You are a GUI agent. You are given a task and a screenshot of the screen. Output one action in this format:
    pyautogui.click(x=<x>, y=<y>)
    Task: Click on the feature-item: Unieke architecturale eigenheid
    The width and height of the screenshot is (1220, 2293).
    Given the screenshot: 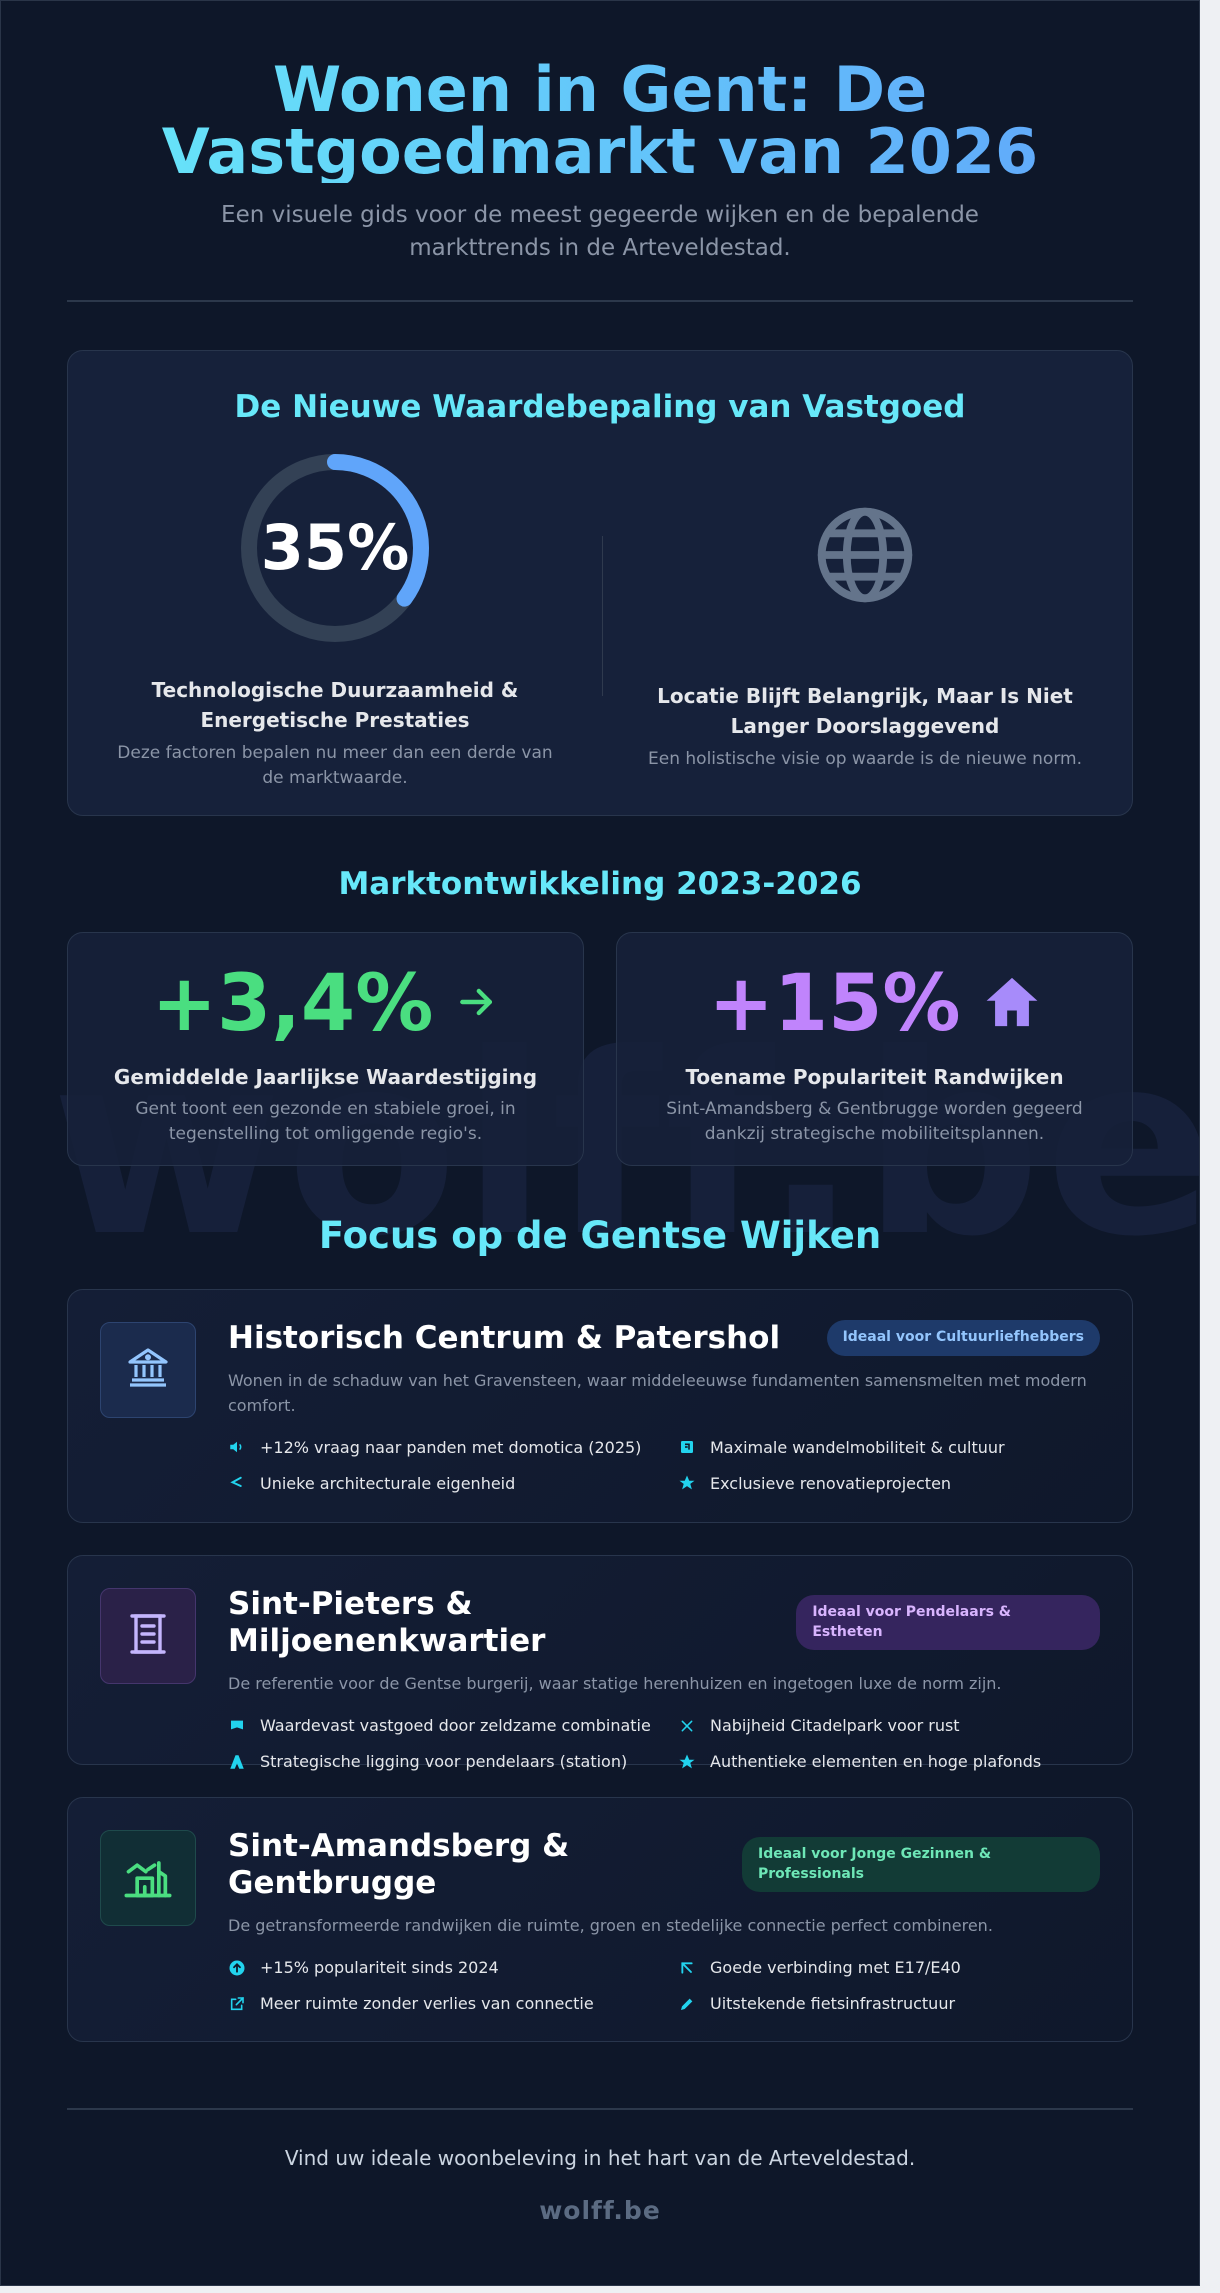 What is the action you would take?
    pyautogui.click(x=453, y=1483)
    